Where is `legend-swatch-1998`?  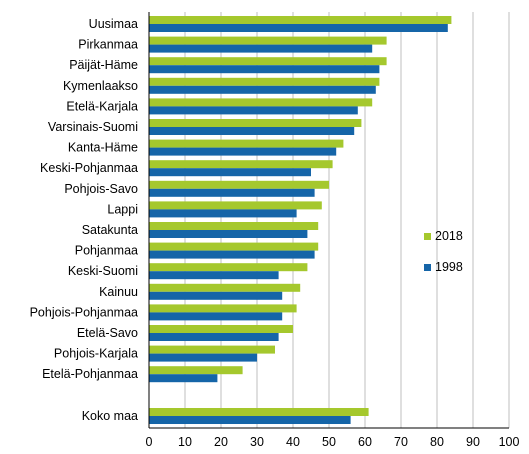 legend-swatch-1998 is located at coordinates (427, 267).